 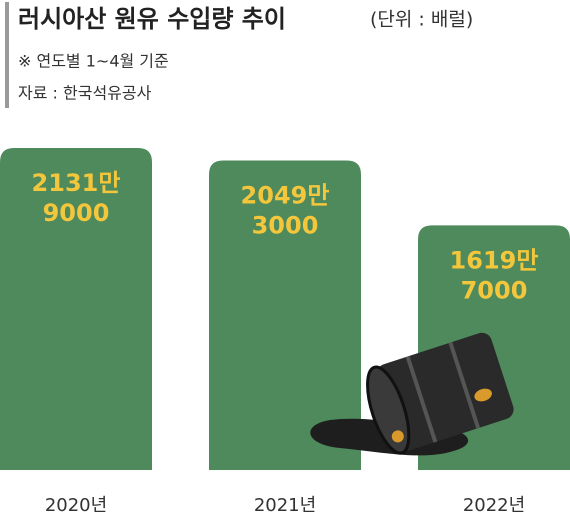 I want to click on value-label: 9000, so click(x=76, y=213).